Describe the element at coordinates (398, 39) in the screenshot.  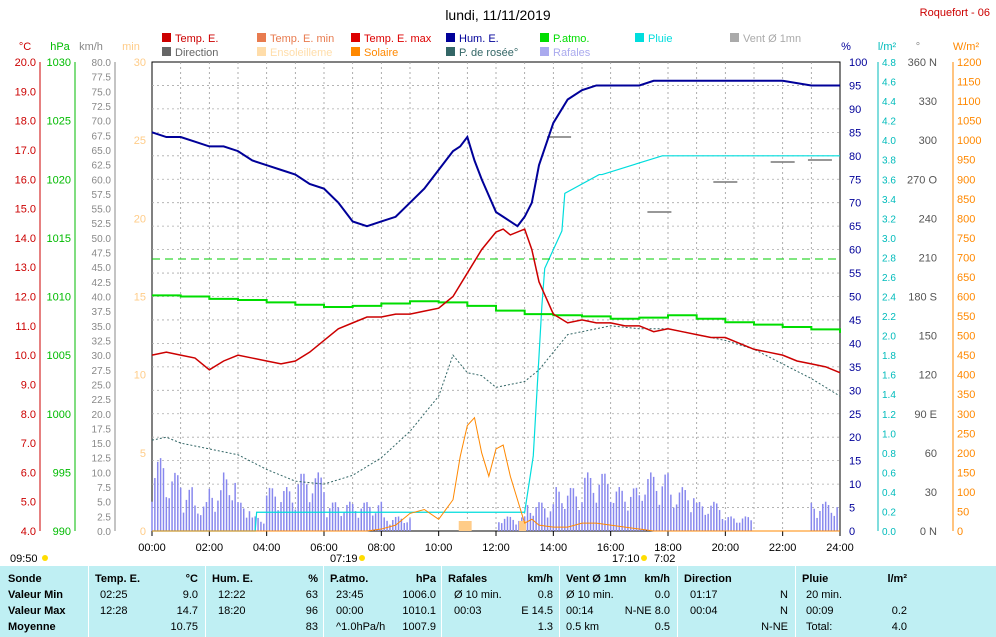
I see `legend-label: Temp. E. max` at that location.